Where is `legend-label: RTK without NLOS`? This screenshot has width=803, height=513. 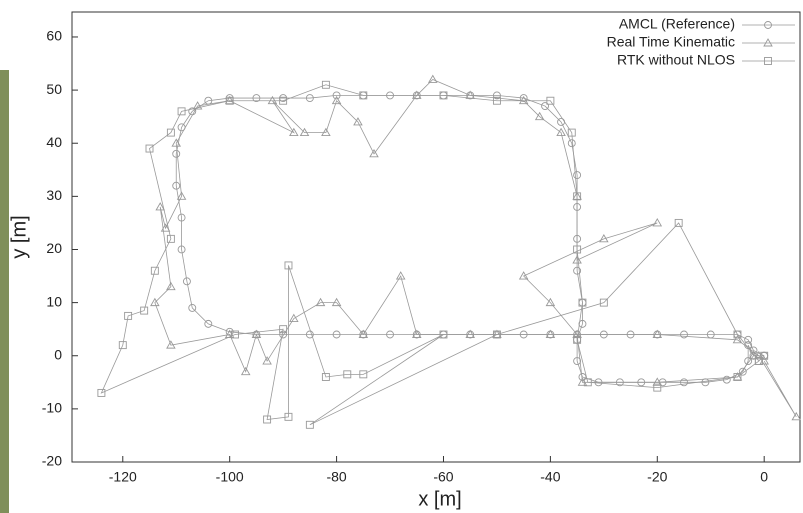 legend-label: RTK without NLOS is located at coordinates (676, 60).